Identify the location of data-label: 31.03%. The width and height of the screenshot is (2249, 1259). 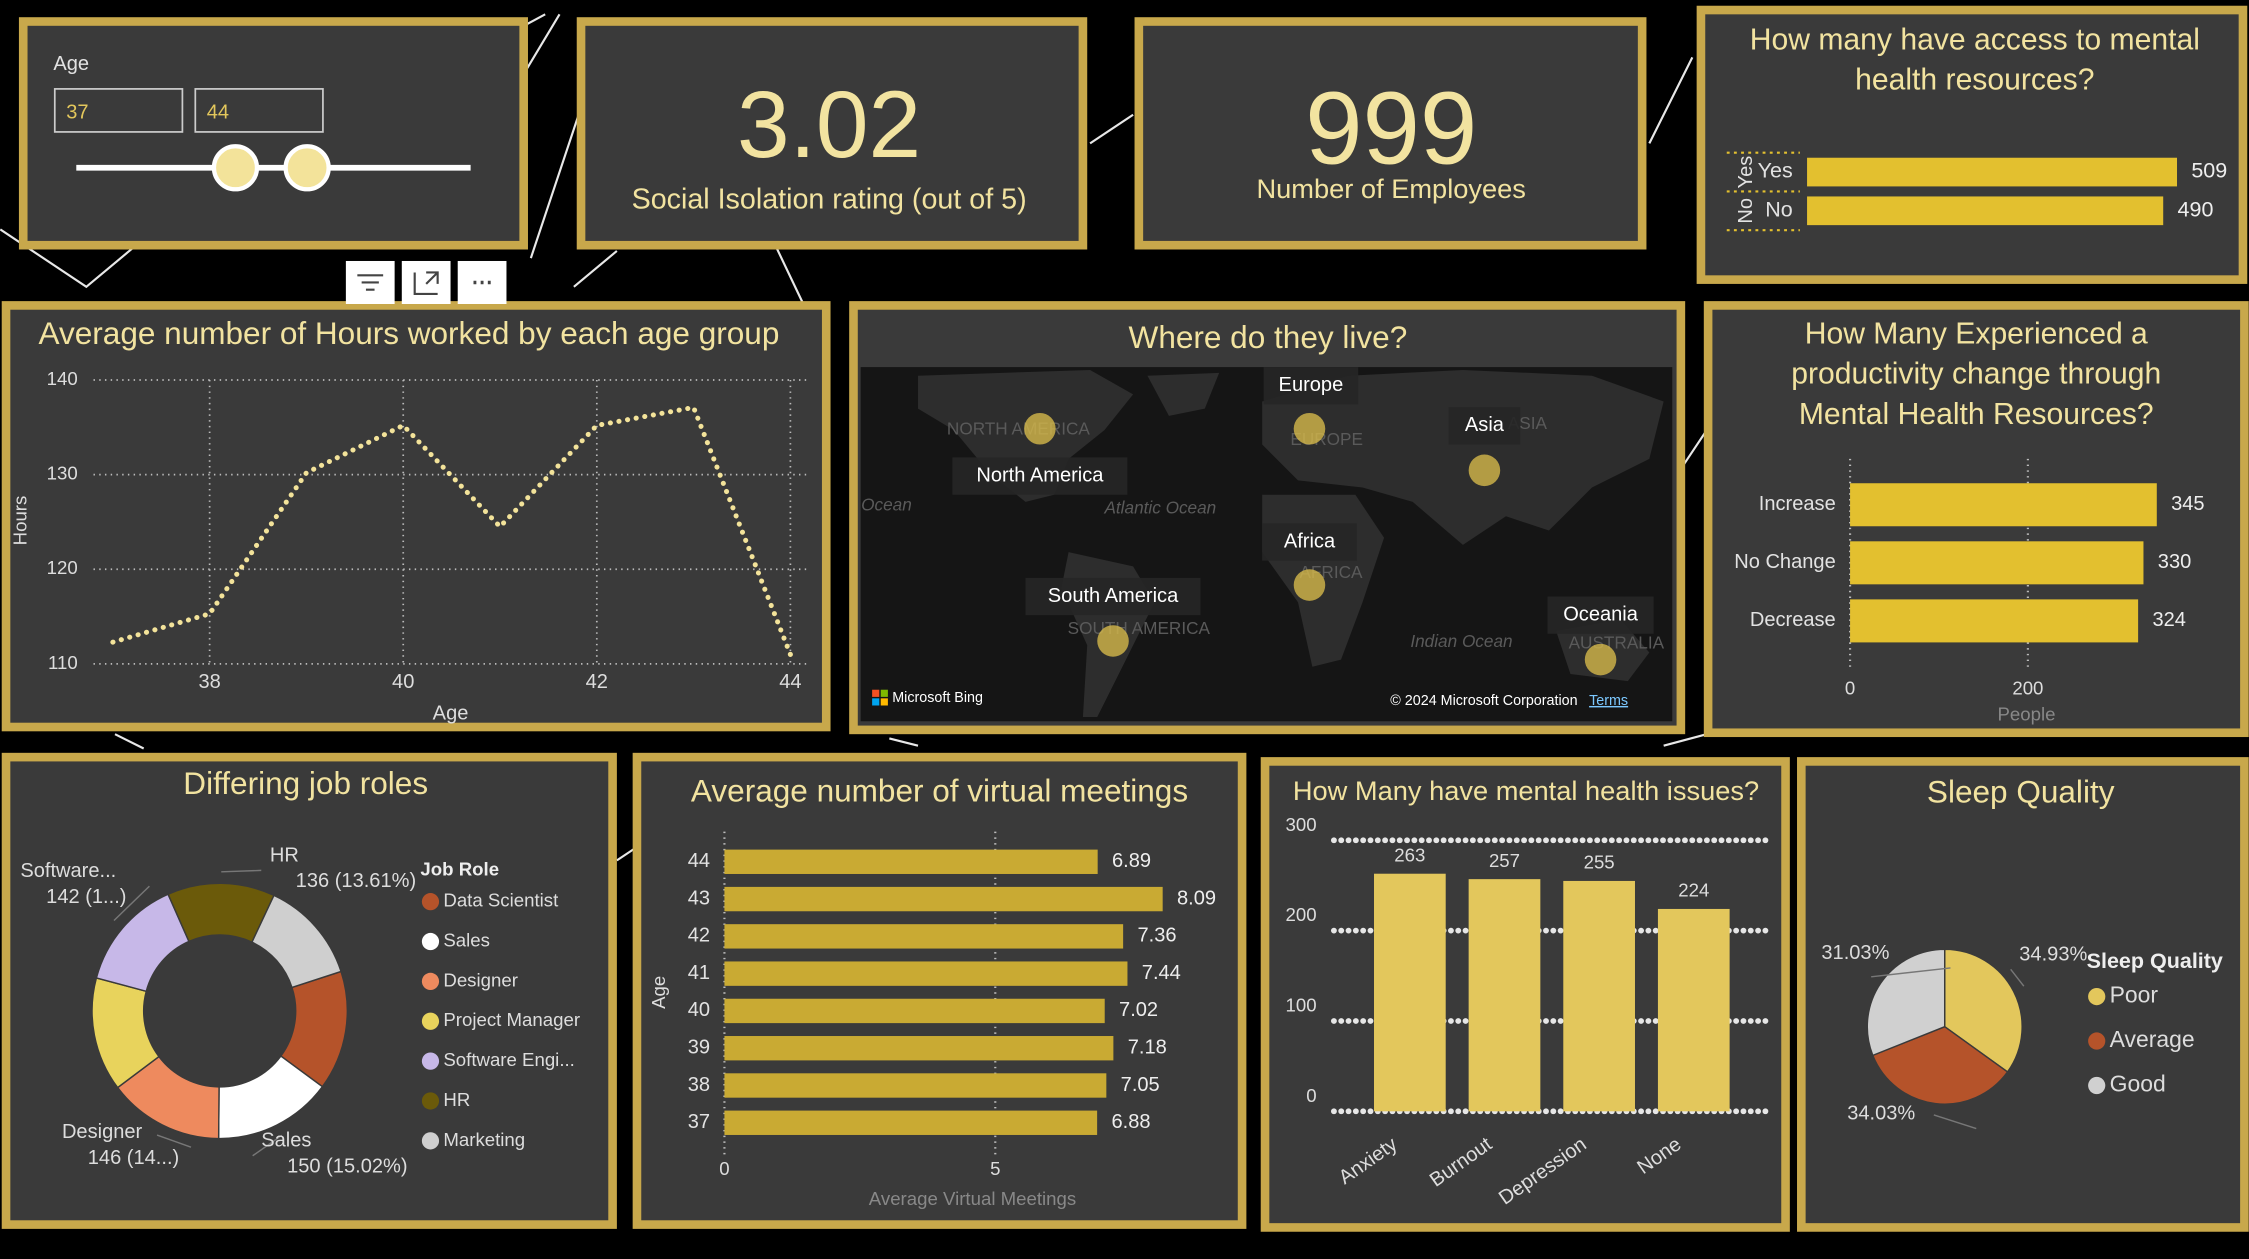
(1855, 953).